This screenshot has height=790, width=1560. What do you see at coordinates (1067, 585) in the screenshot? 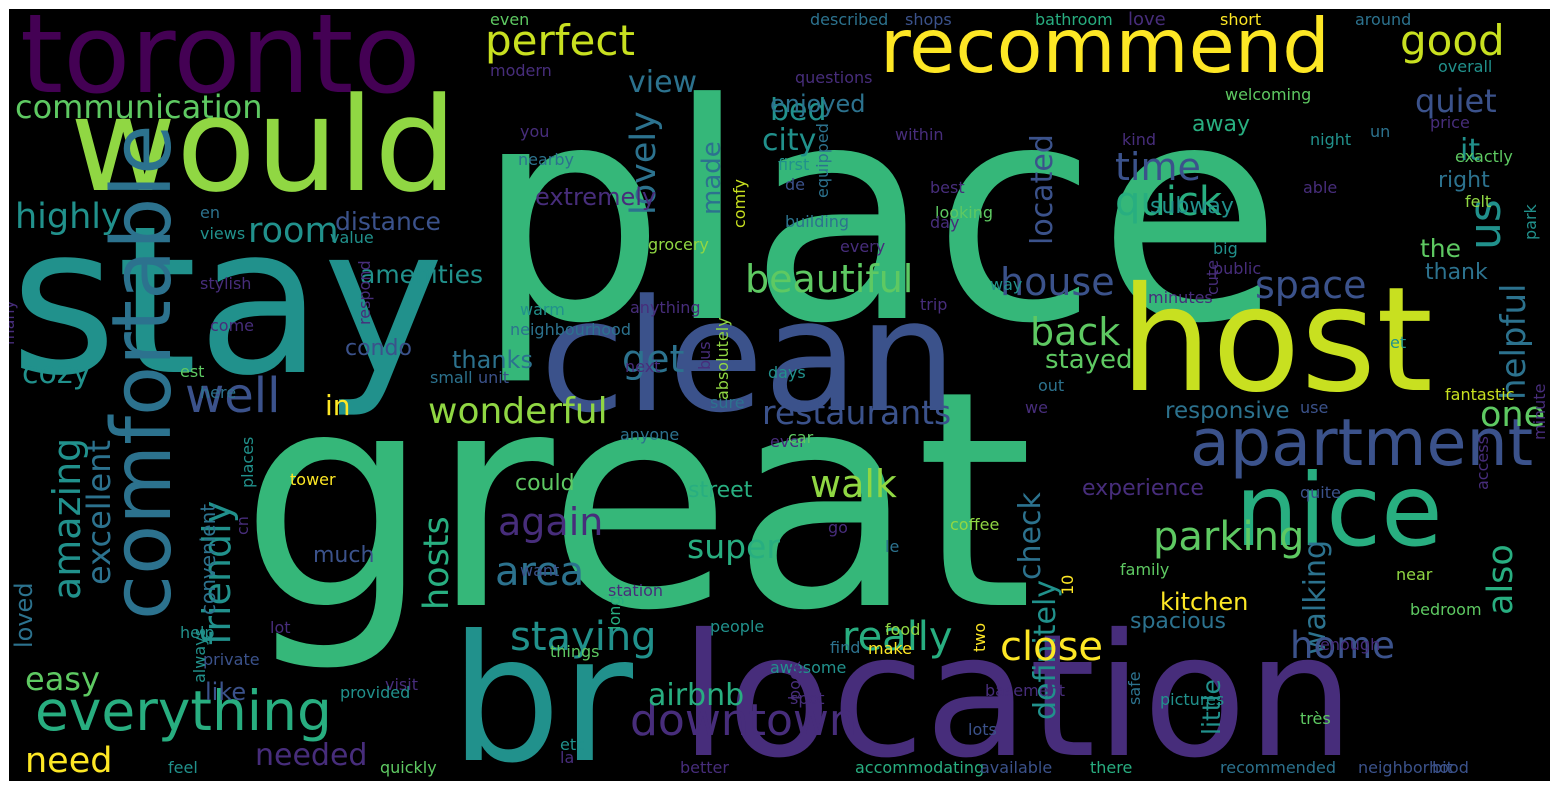
I see `word-10: 10` at bounding box center [1067, 585].